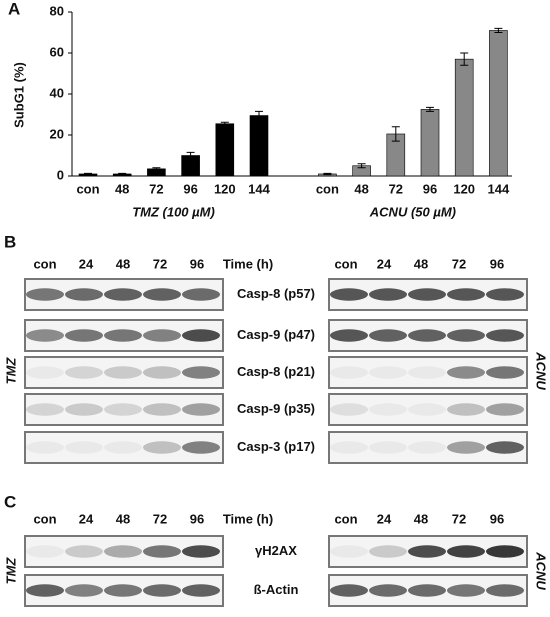 Image resolution: width=550 pixels, height=617 pixels. I want to click on y-tick-label: 80, so click(57, 10).